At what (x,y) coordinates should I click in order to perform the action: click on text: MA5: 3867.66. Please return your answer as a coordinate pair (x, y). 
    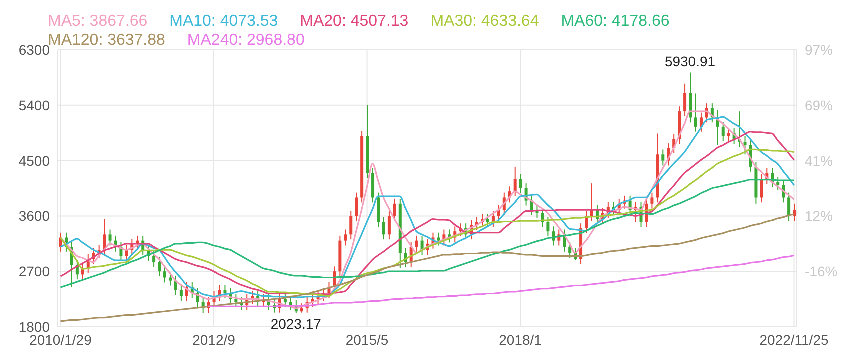
    Looking at the image, I should click on (98, 21).